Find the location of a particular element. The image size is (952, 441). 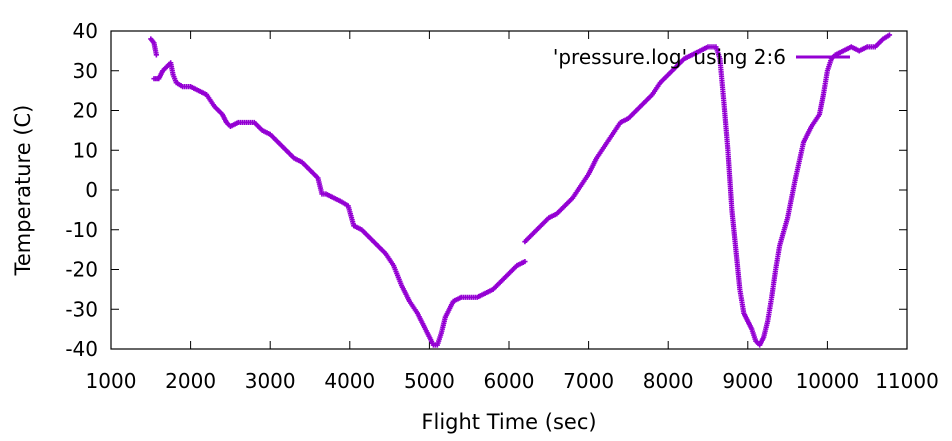

x-tick-label: 5000 is located at coordinates (429, 381).